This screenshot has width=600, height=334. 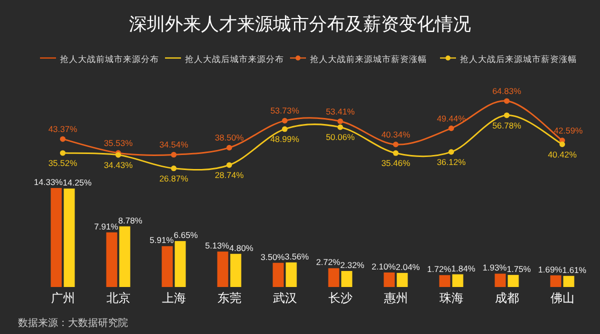 I want to click on data-label: 42.59%, so click(x=569, y=130).